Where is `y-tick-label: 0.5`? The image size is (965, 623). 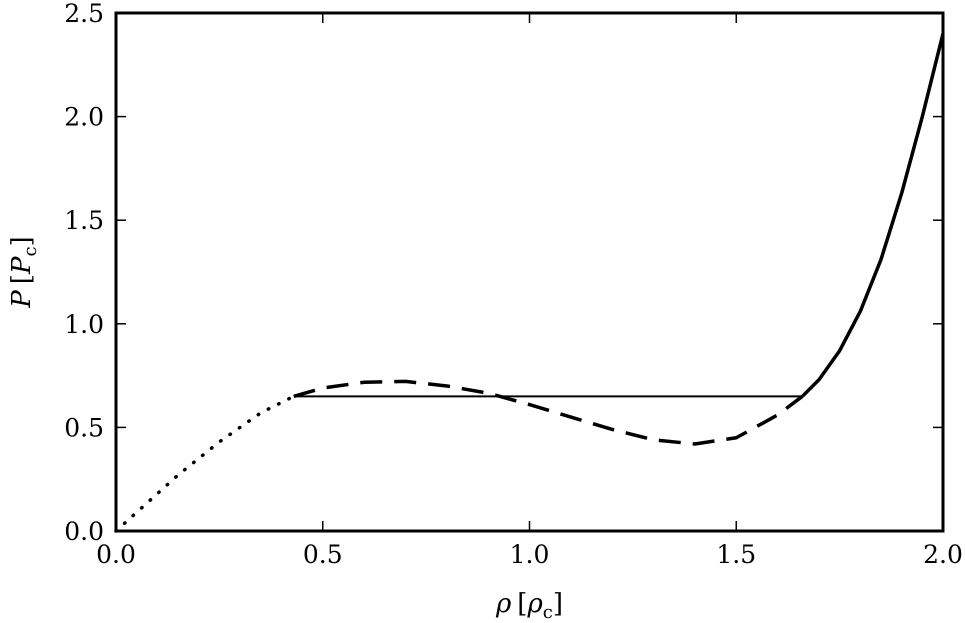
y-tick-label: 0.5 is located at coordinates (84, 427).